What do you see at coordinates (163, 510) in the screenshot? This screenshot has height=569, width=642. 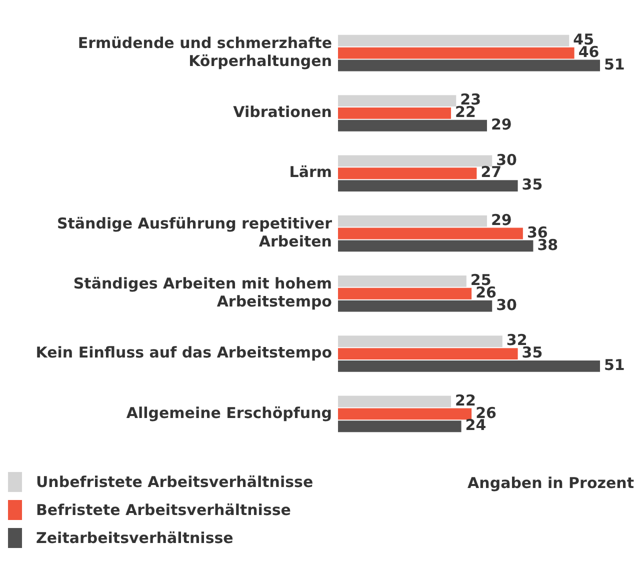 I see `legend-label: Befristete Arbeitsverhältnisse` at bounding box center [163, 510].